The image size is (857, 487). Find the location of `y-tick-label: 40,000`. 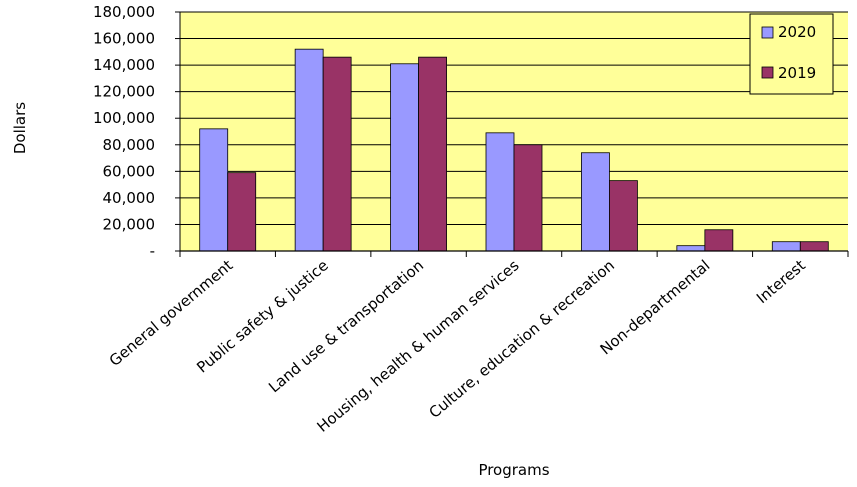

y-tick-label: 40,000 is located at coordinates (129, 198).